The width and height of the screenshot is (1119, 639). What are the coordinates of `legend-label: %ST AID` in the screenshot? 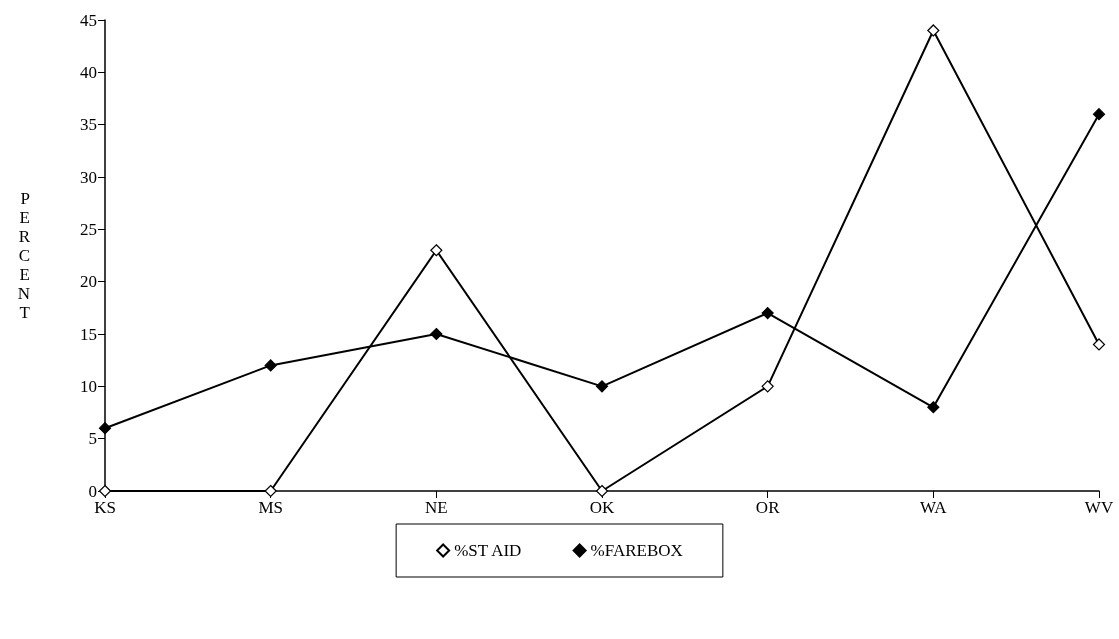 It's located at (488, 550).